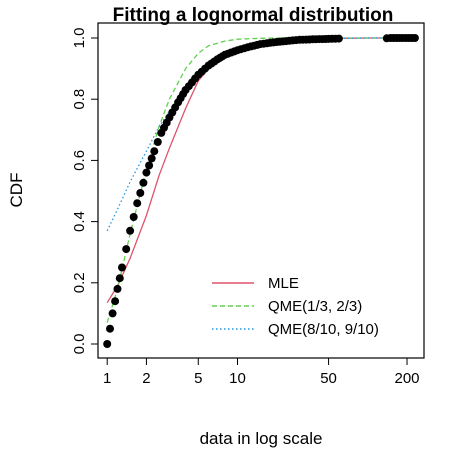 This screenshot has height=474, width=474. Describe the element at coordinates (79, 221) in the screenshot. I see `y-tick-label: 0.4` at that location.